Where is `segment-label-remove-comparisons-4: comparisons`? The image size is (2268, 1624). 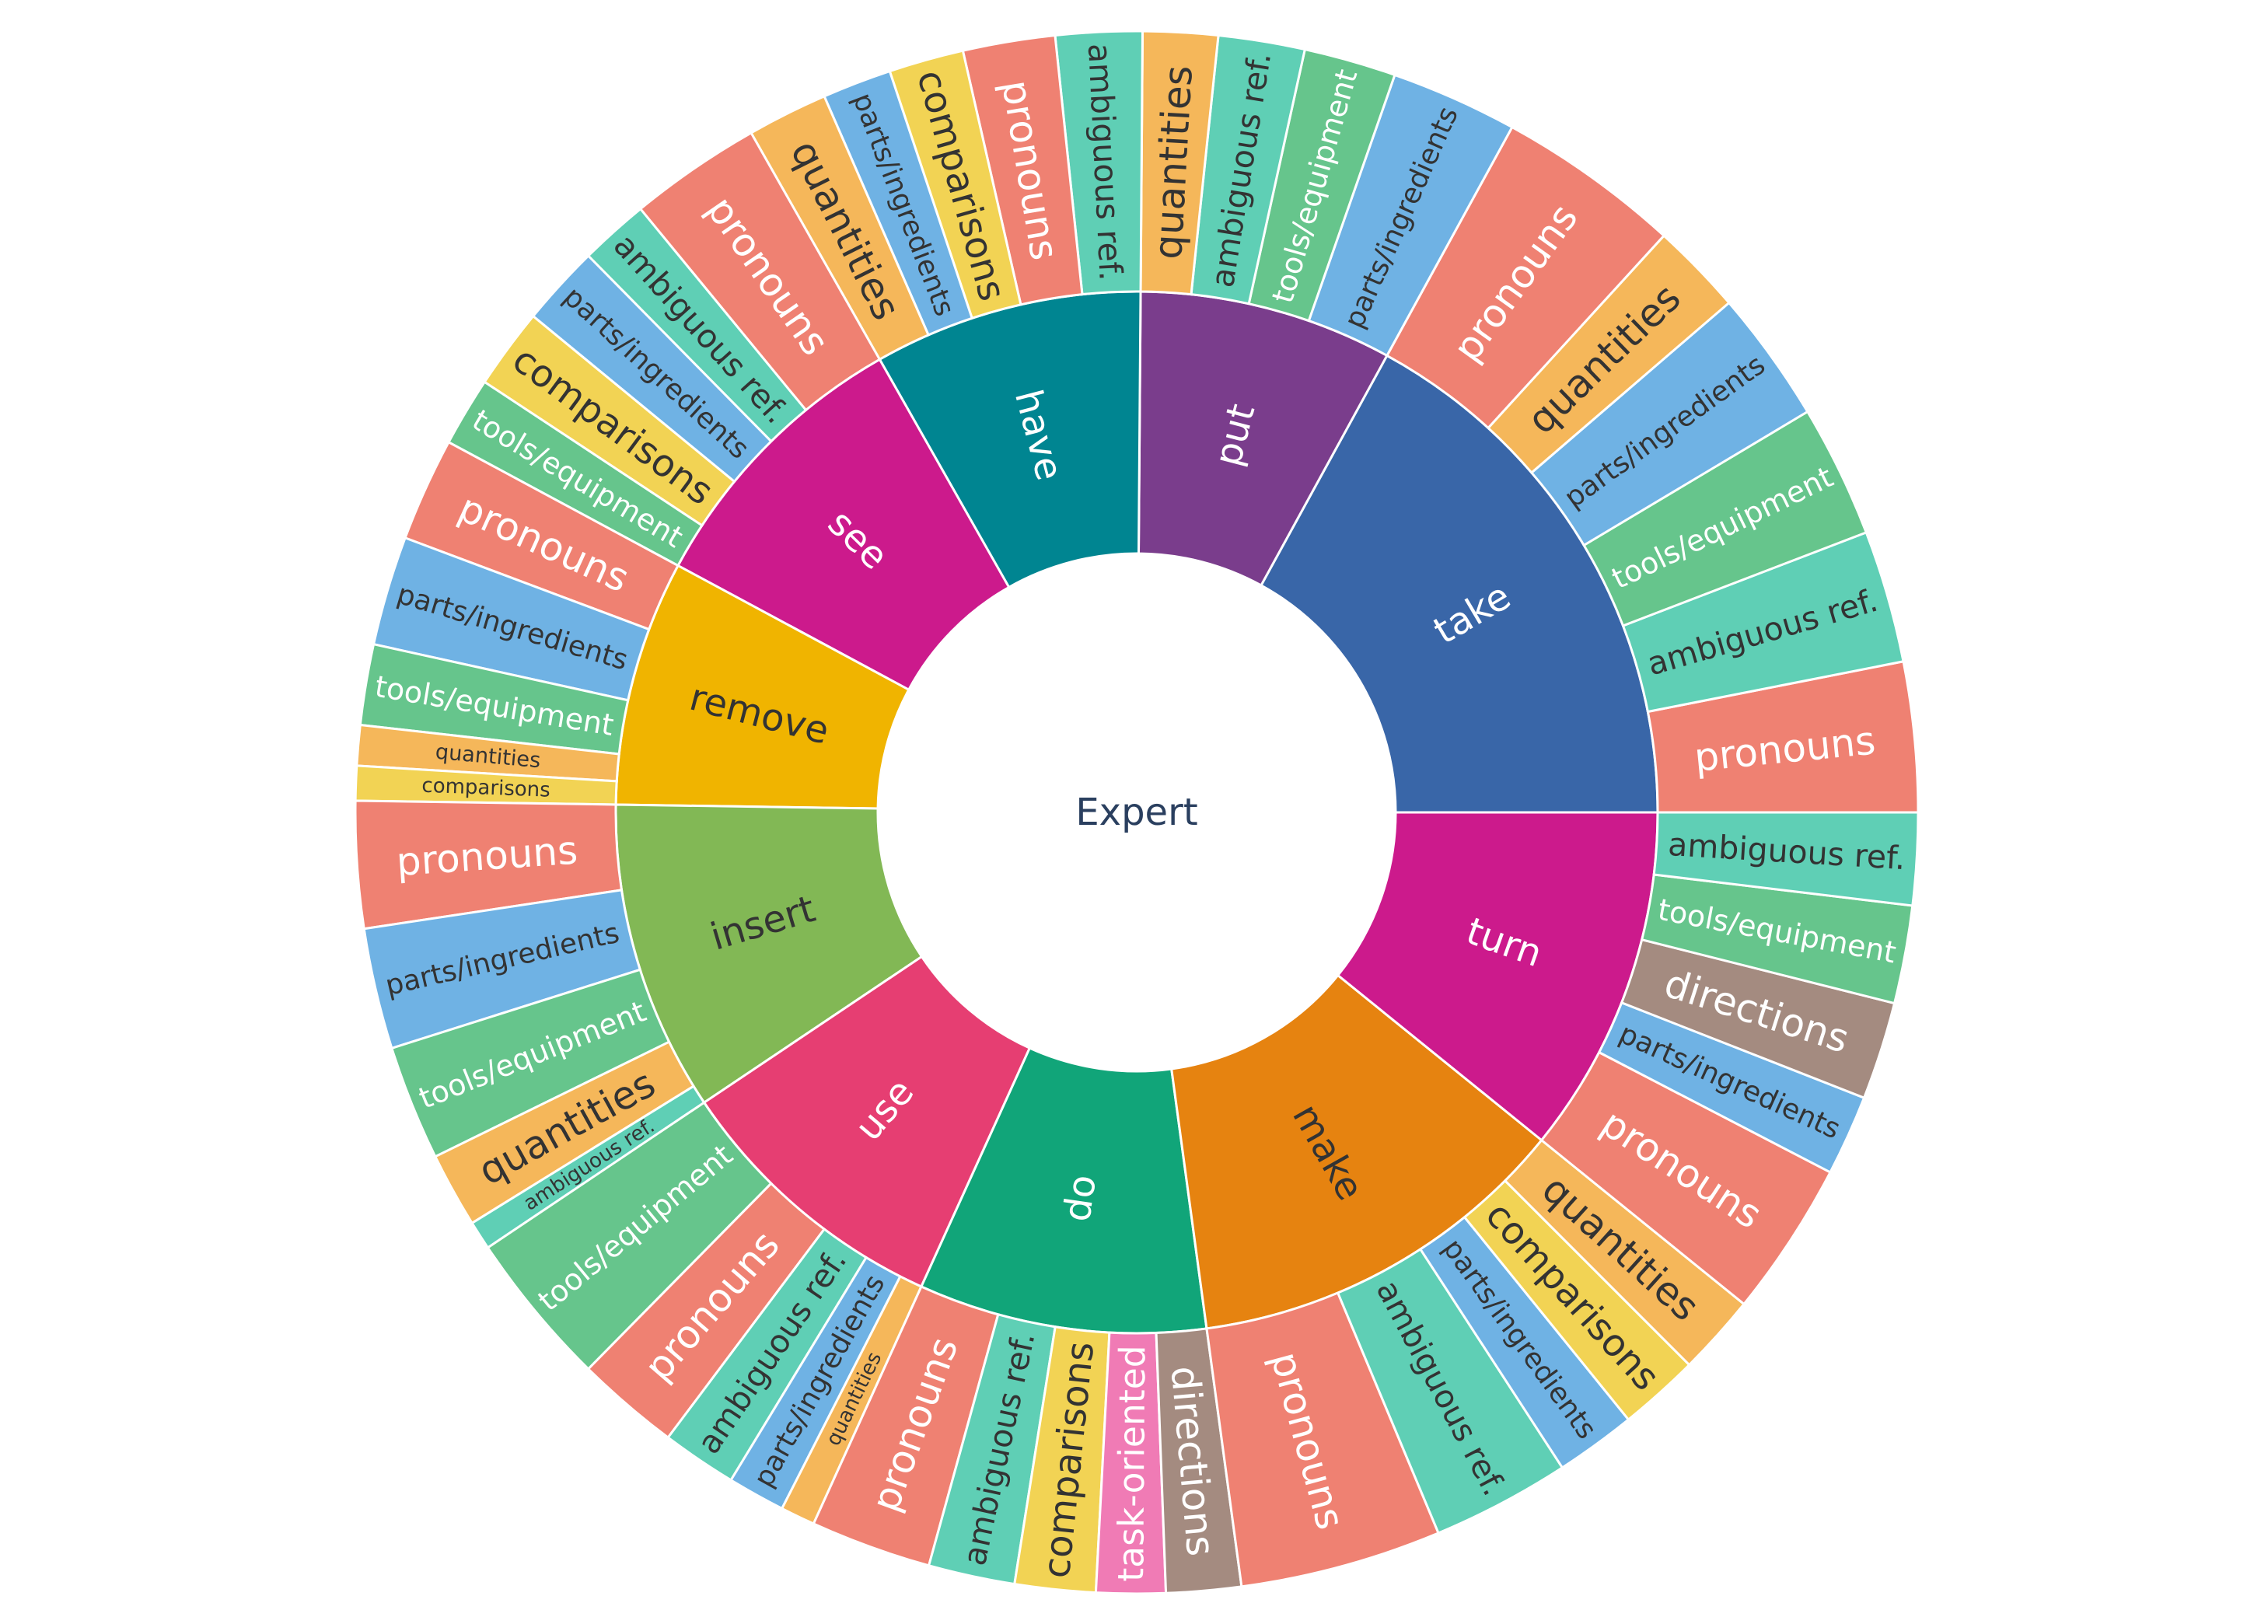 segment-label-remove-comparisons-4: comparisons is located at coordinates (485, 788).